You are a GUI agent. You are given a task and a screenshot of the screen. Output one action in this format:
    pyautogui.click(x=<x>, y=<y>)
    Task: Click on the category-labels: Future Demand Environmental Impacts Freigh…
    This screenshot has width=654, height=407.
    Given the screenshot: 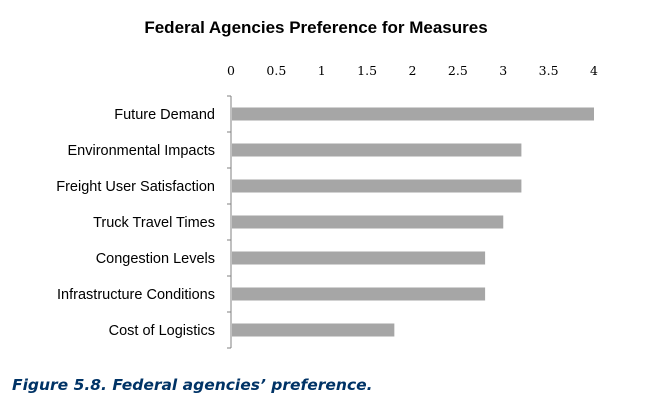 What is the action you would take?
    pyautogui.click(x=135, y=223)
    